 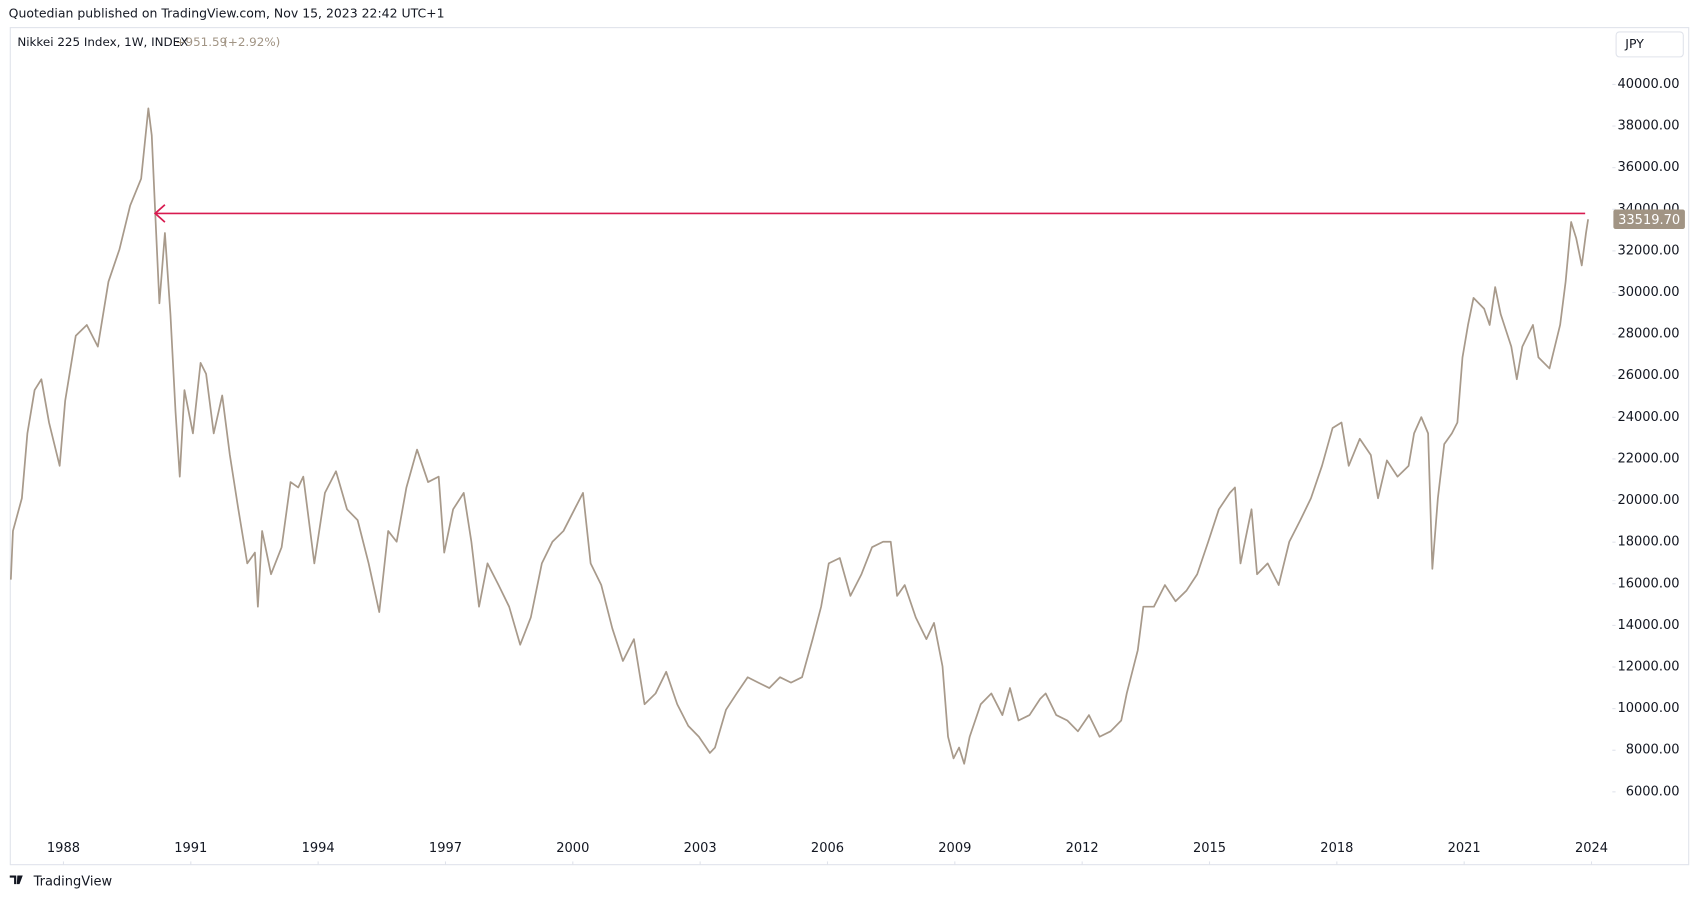 I want to click on currency-label: JPY, so click(x=1634, y=43).